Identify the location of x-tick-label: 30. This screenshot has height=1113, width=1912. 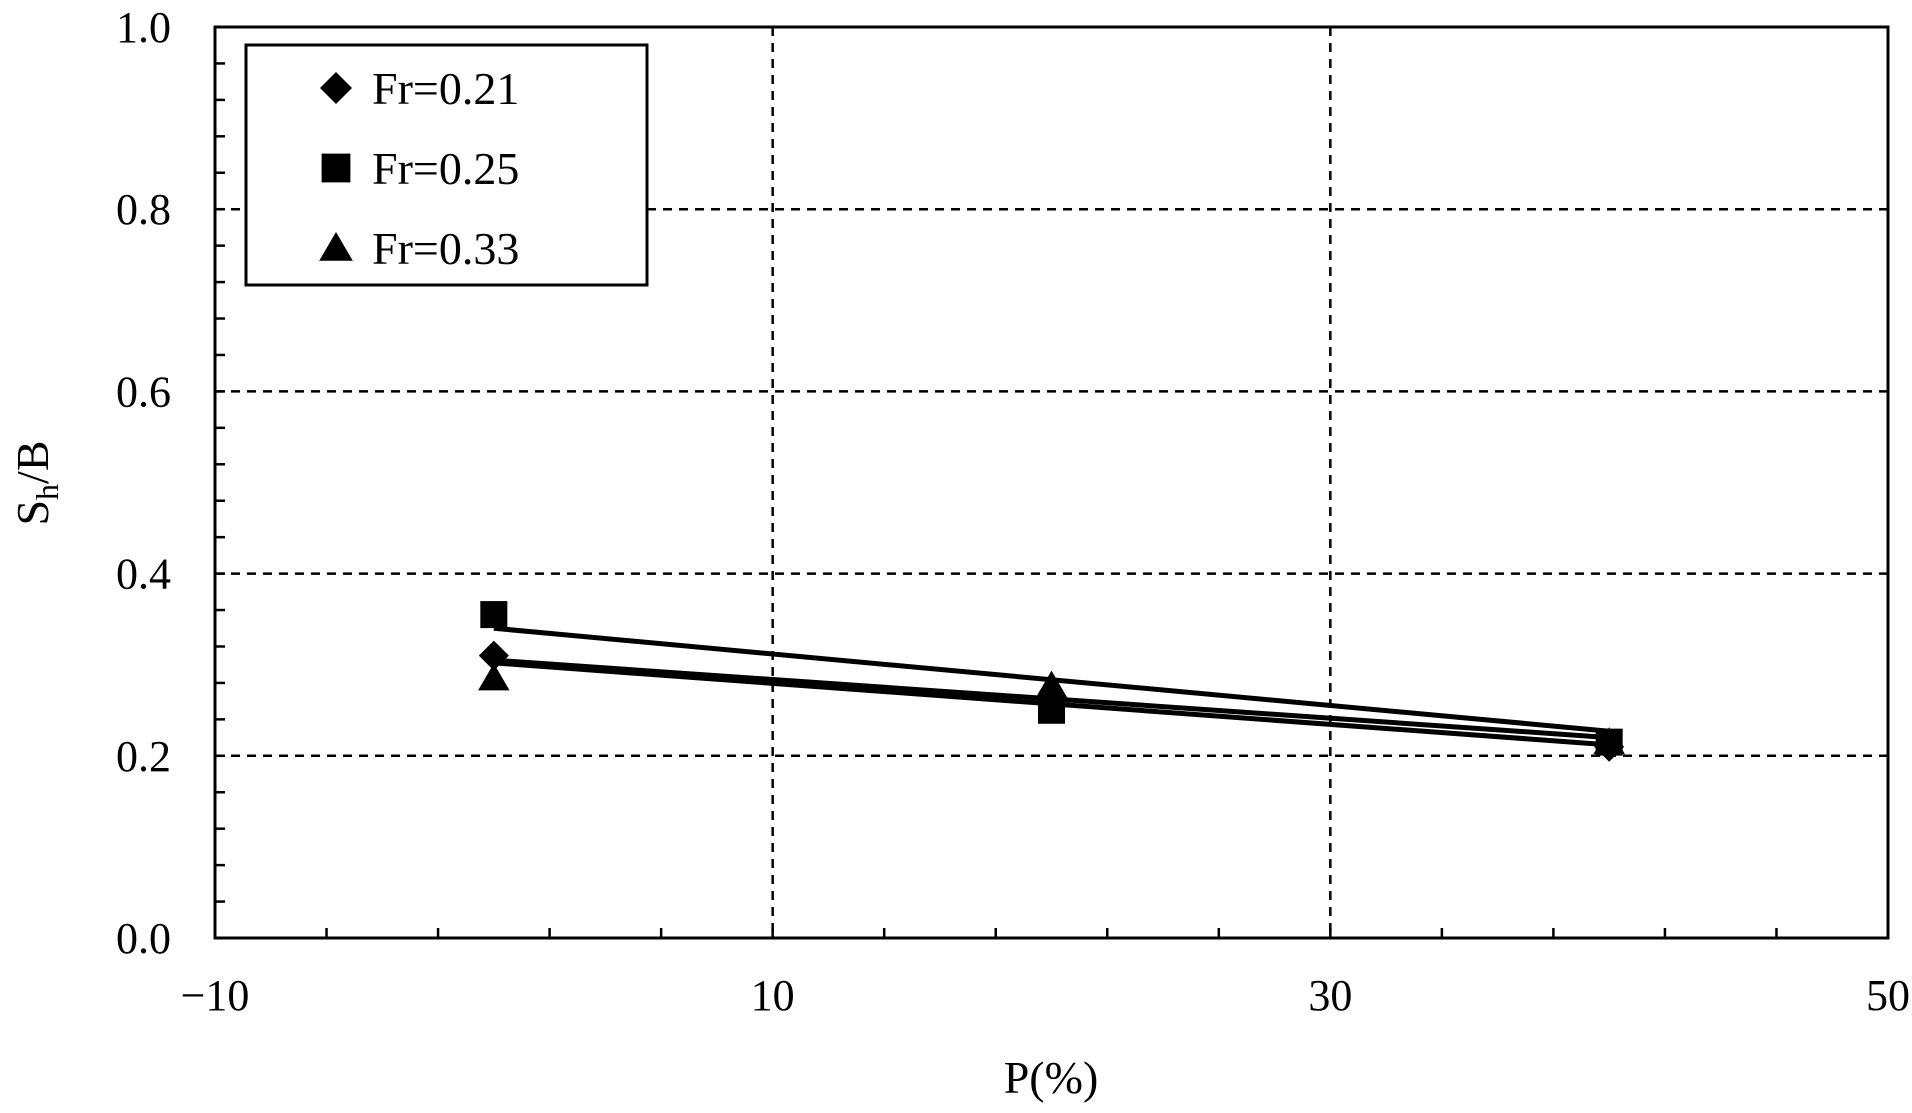
(1330, 995).